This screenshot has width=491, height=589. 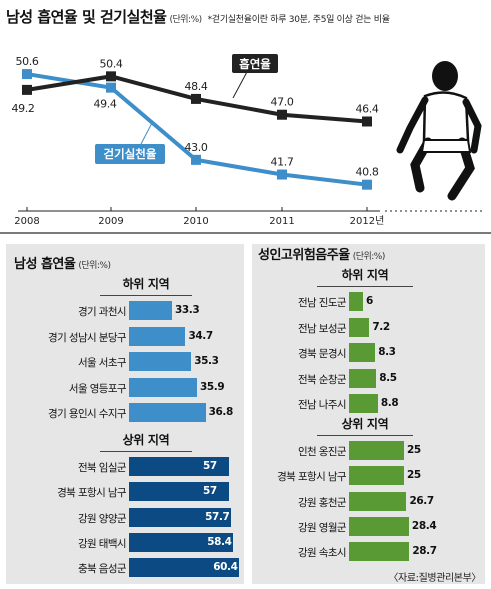 I want to click on alcohol-panel-title: 성인고위험음주율 (단위:%), so click(x=321, y=253).